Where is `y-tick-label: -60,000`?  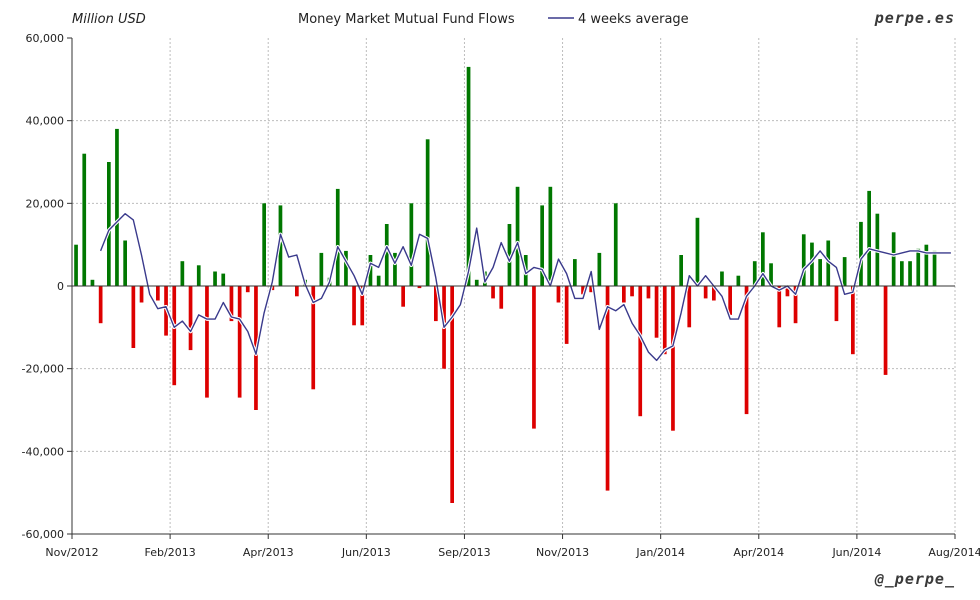 y-tick-label: -60,000 is located at coordinates (43, 534).